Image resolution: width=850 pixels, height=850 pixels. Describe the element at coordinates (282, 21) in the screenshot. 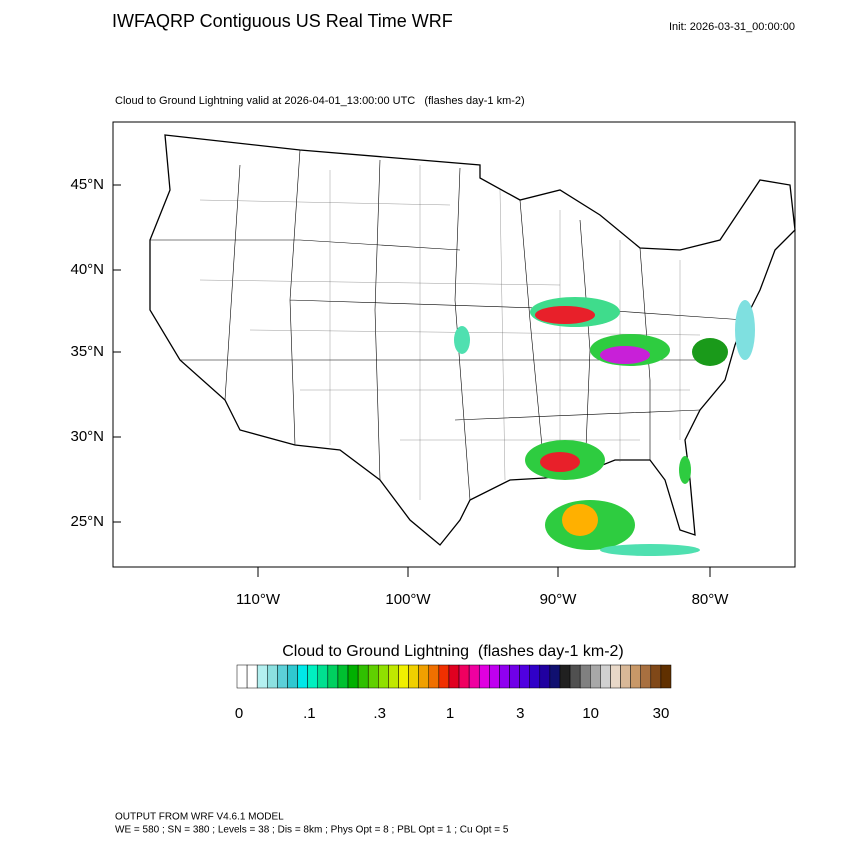

I see `title: IWFAQRP Contiguous US Real Time WRF` at that location.